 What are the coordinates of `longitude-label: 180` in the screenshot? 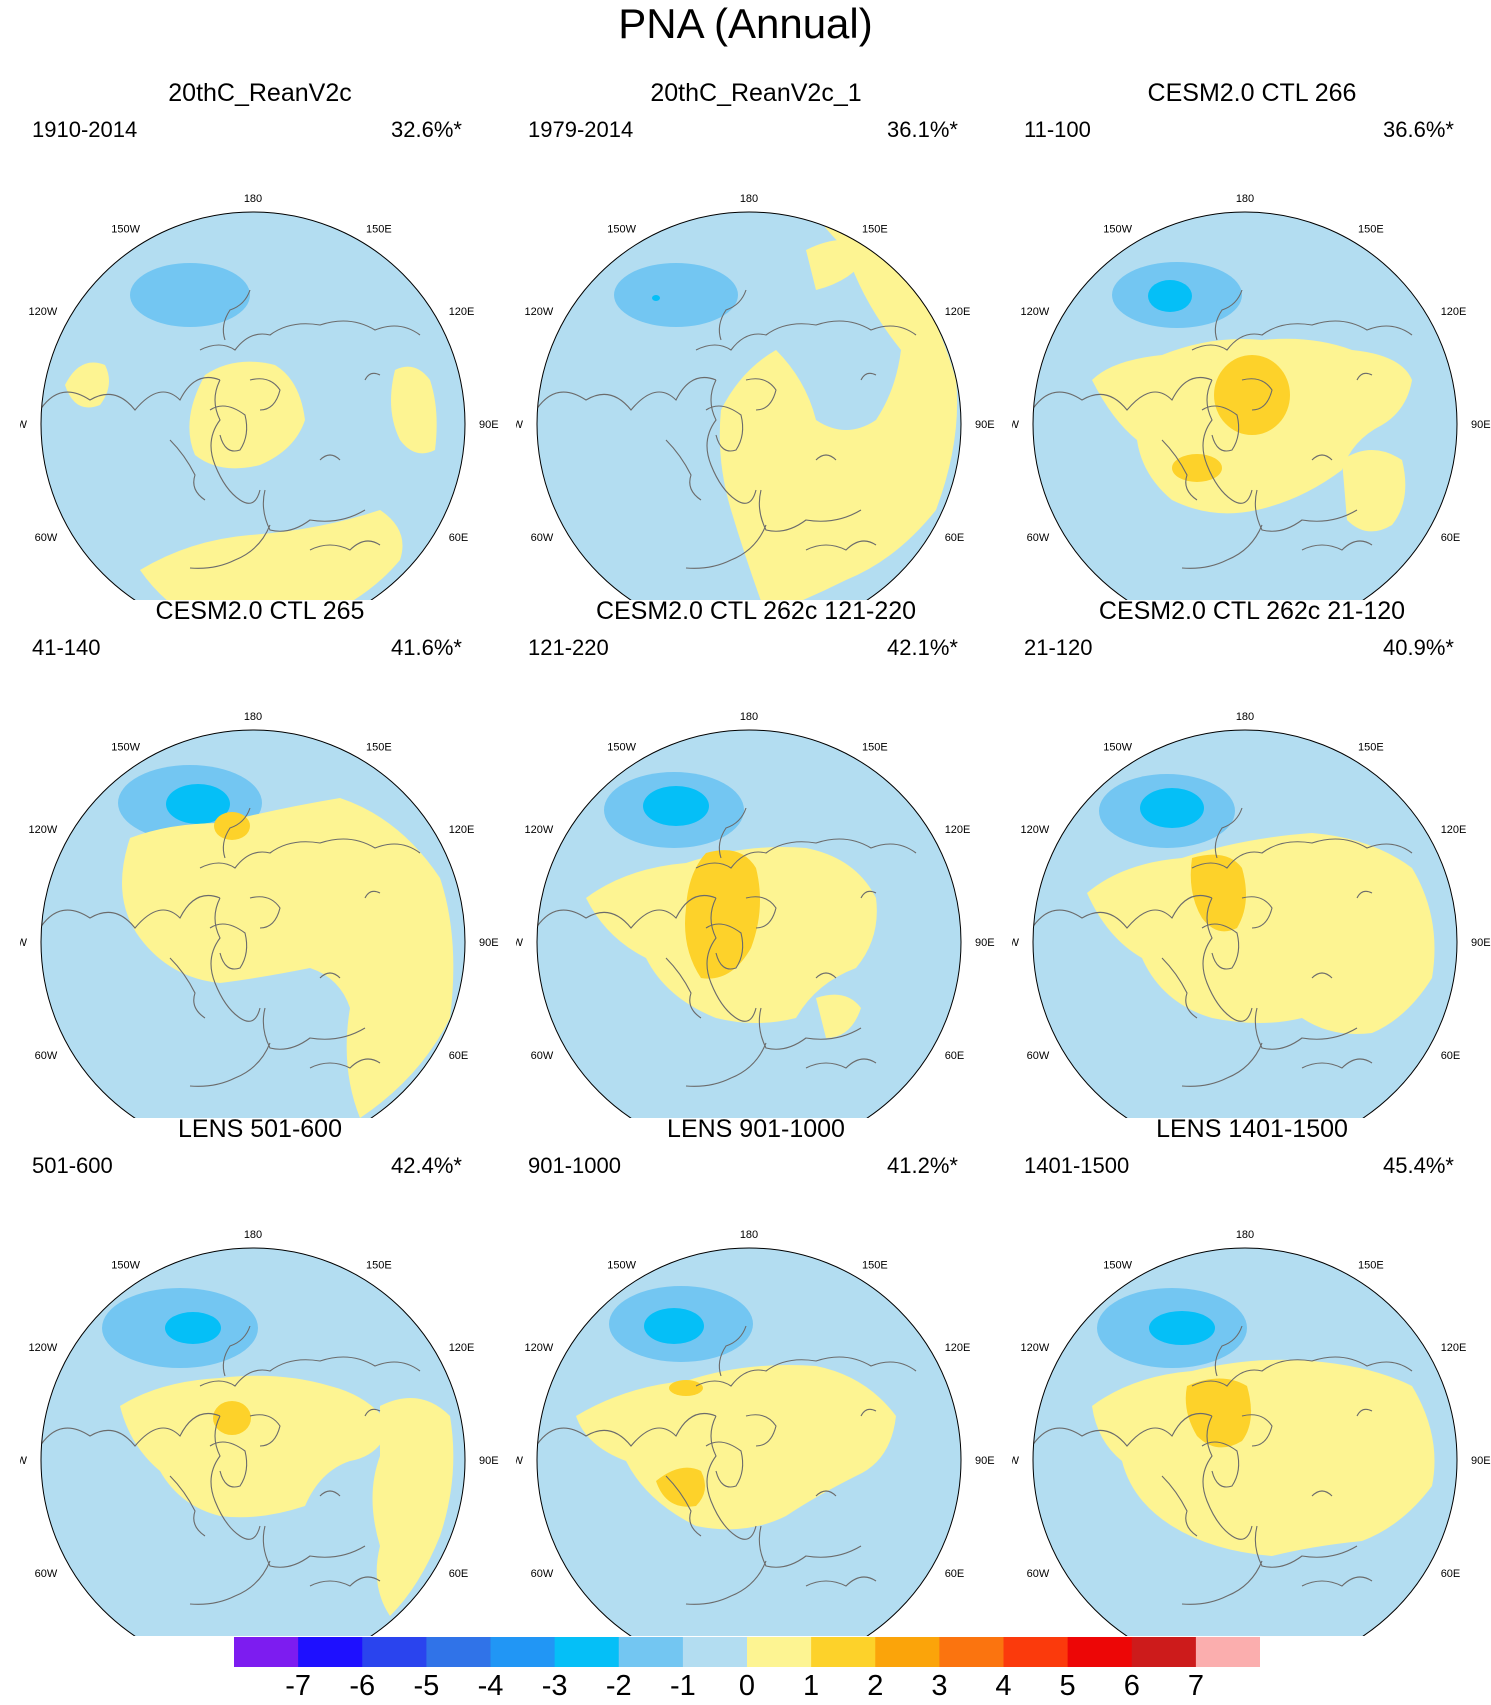 It's located at (1245, 717).